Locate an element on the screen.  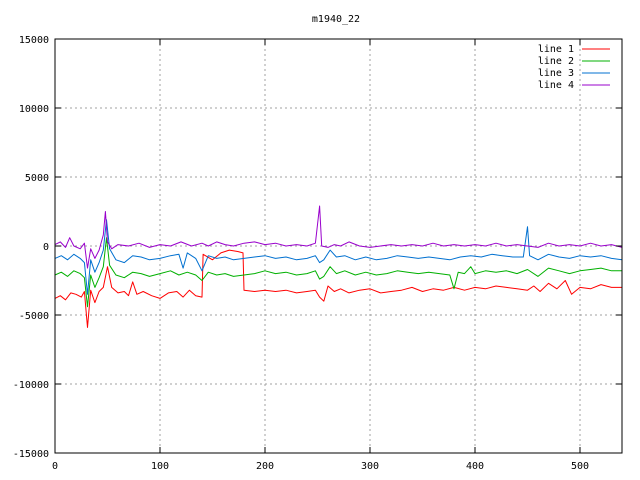
x-tick-label: 100 is located at coordinates (160, 466).